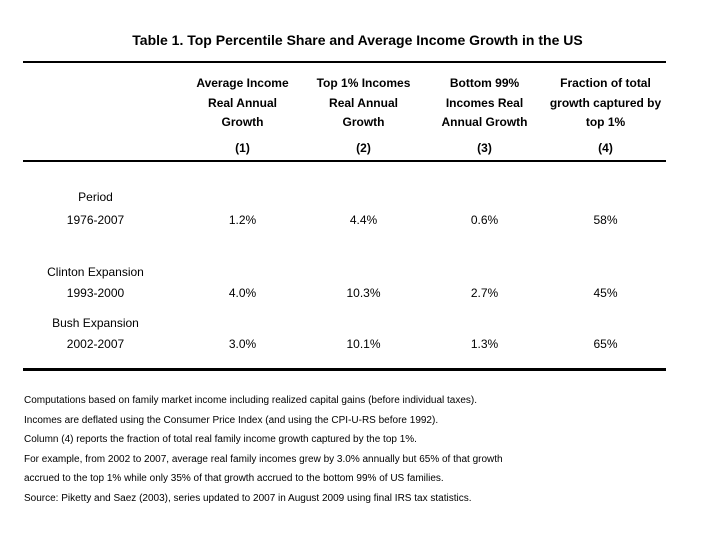 This screenshot has height=540, width=720. What do you see at coordinates (242, 293) in the screenshot?
I see `table-cell: 4.0%` at bounding box center [242, 293].